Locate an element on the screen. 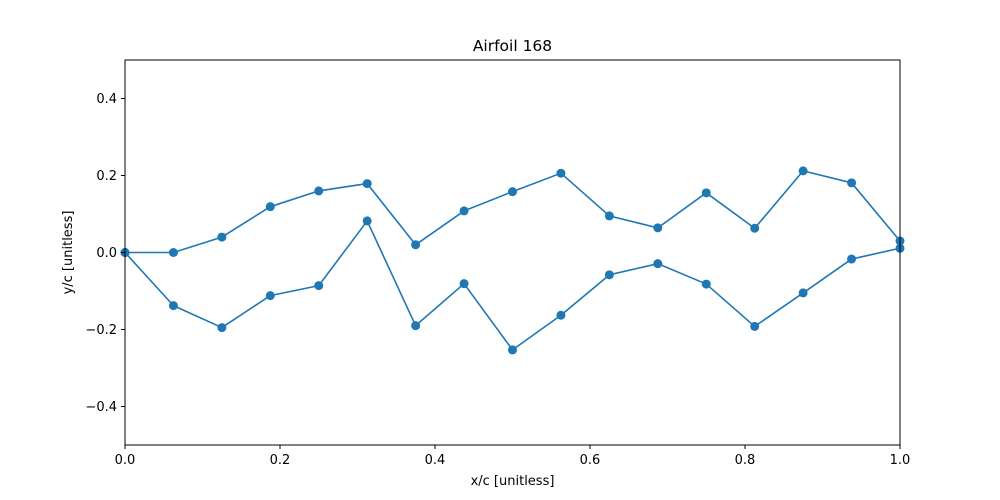 The width and height of the screenshot is (1000, 500). x-tick-label: 0.4 is located at coordinates (435, 460).